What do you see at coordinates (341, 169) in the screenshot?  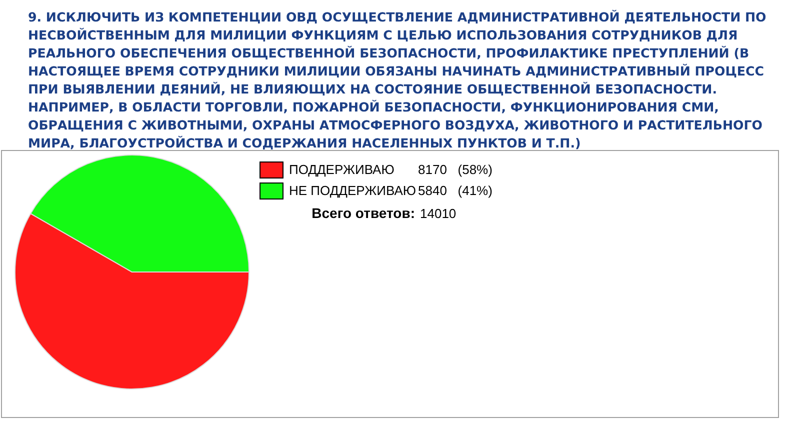 I see `legend-label: ПОДДЕРЖИВАЮ` at bounding box center [341, 169].